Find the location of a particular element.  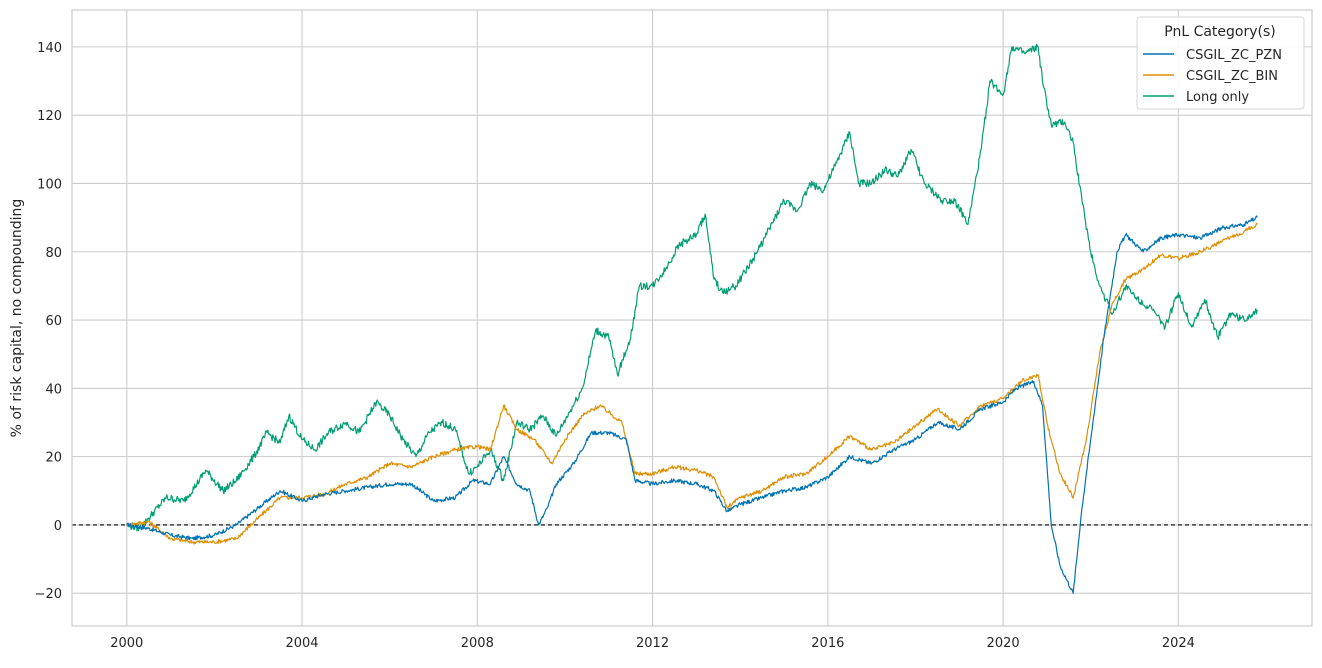

x-tick-label: 2008 is located at coordinates (477, 643).